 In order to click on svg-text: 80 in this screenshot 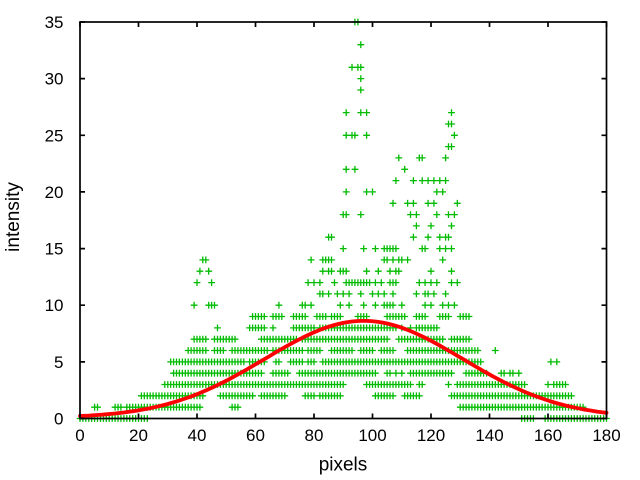, I will do `click(314, 435)`.